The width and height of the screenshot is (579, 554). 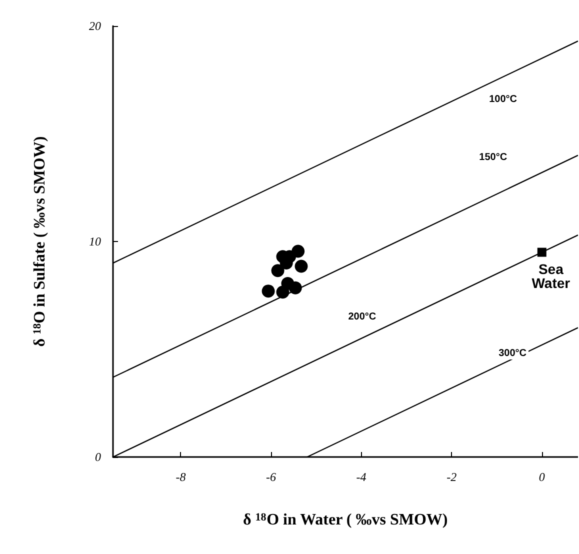 I want to click on x-tick-label: 0, so click(x=541, y=477).